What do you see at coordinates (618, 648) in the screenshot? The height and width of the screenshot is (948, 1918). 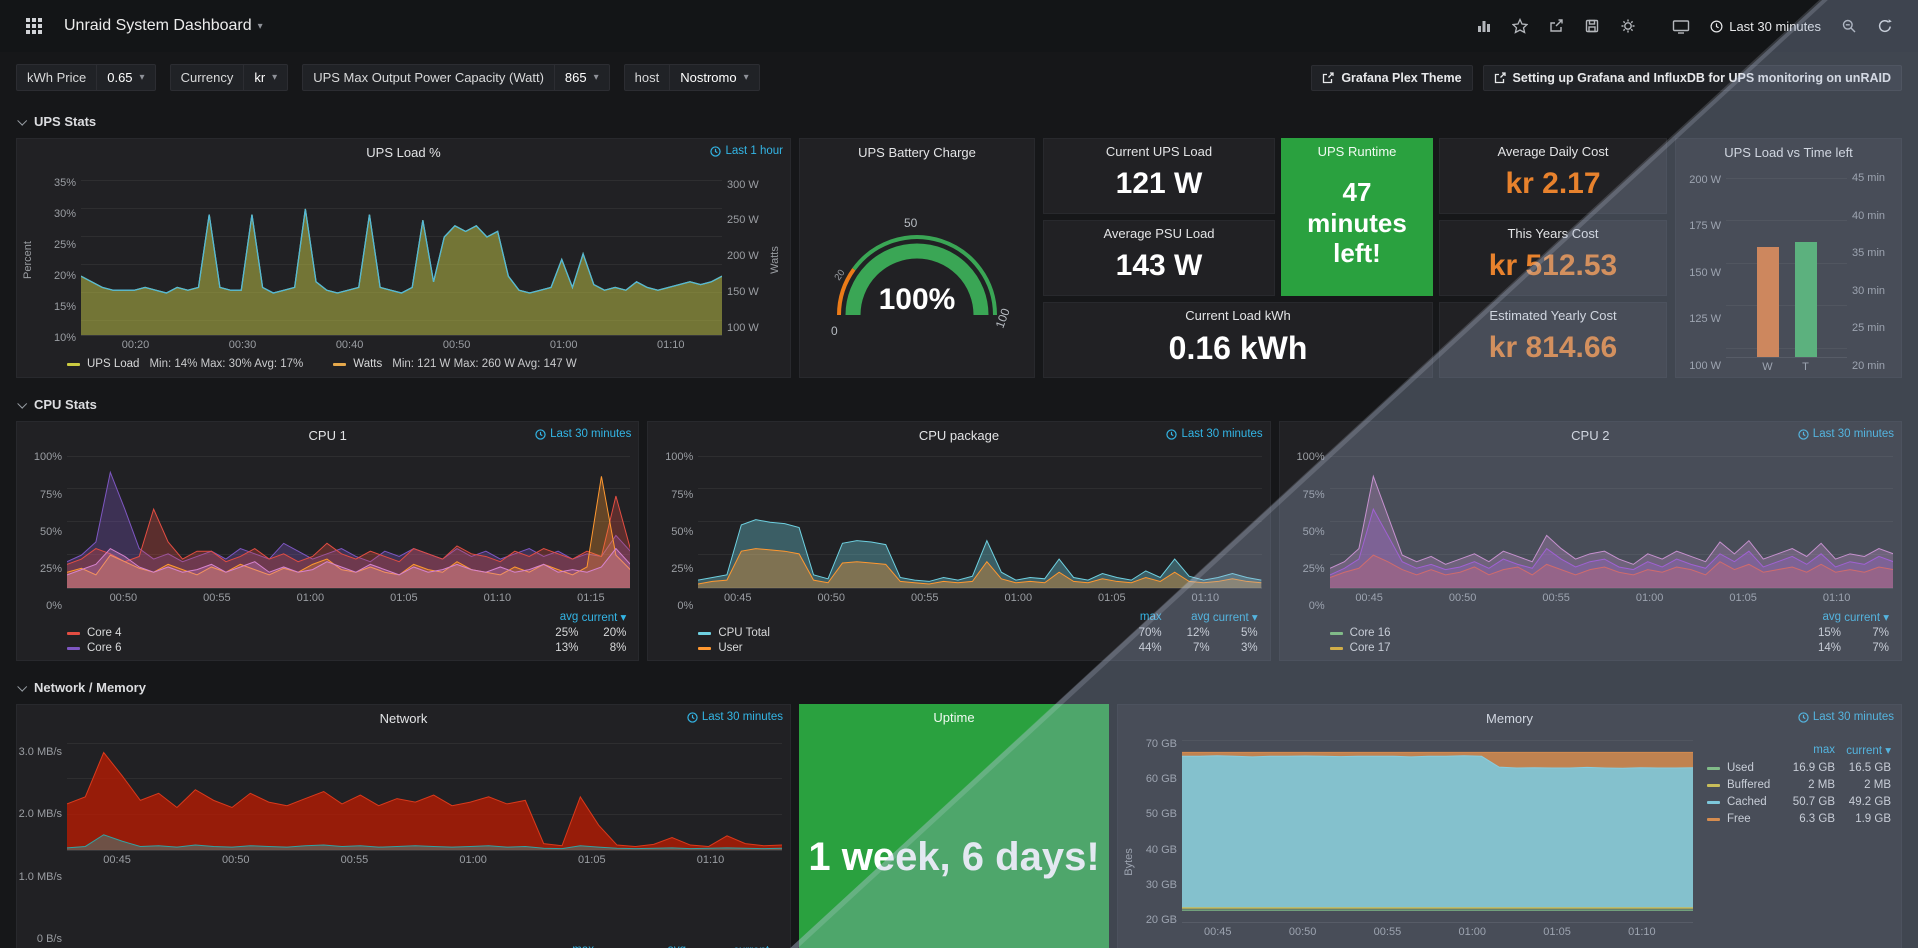 I see `legend-value: 8%` at bounding box center [618, 648].